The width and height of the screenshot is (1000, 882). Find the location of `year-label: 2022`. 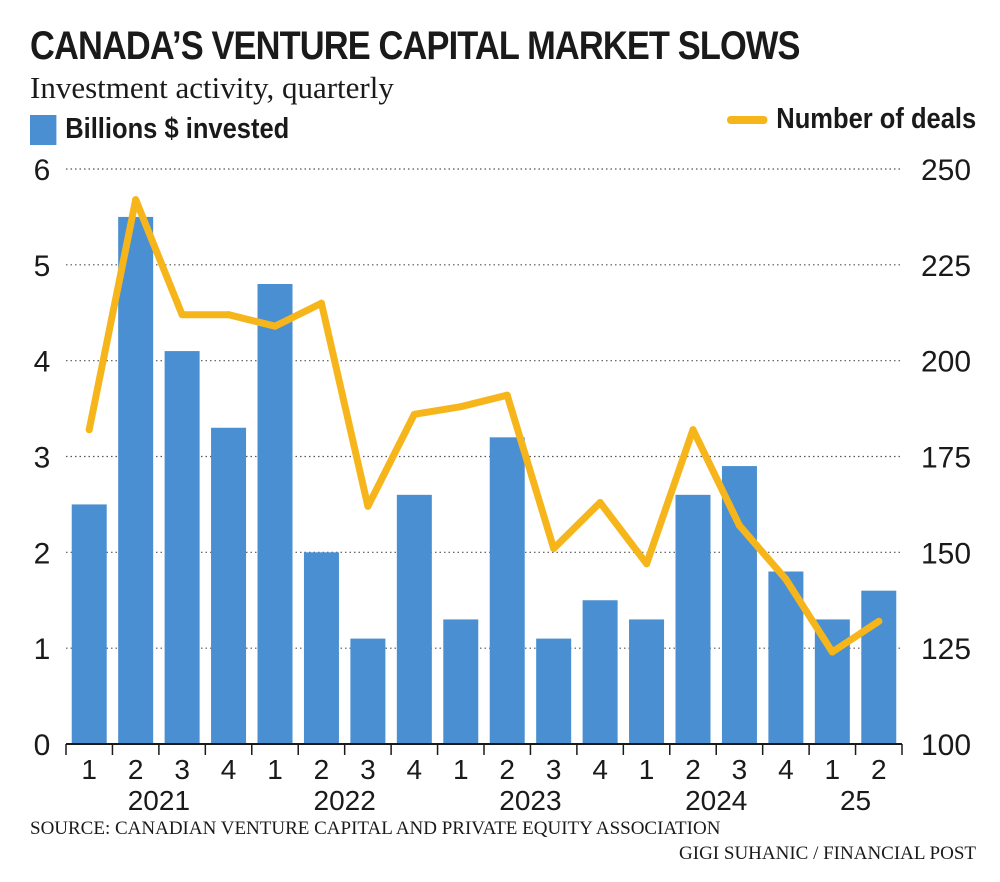

year-label: 2022 is located at coordinates (345, 800).